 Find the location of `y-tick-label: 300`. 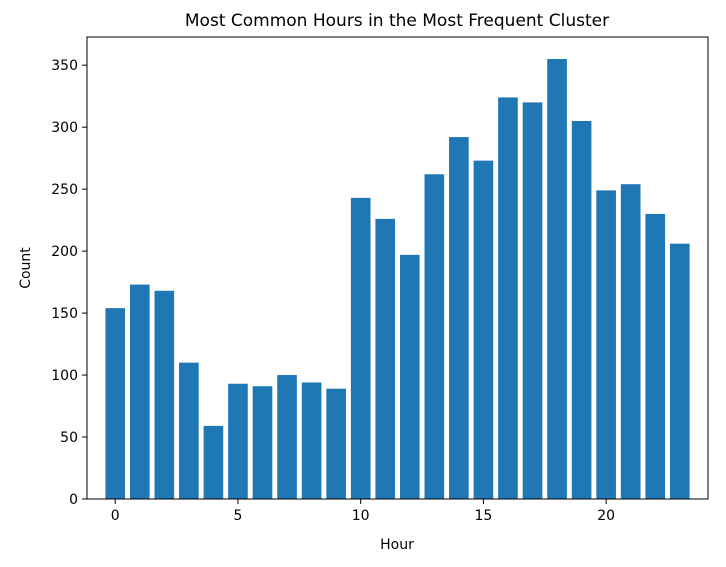

y-tick-label: 300 is located at coordinates (64, 128).